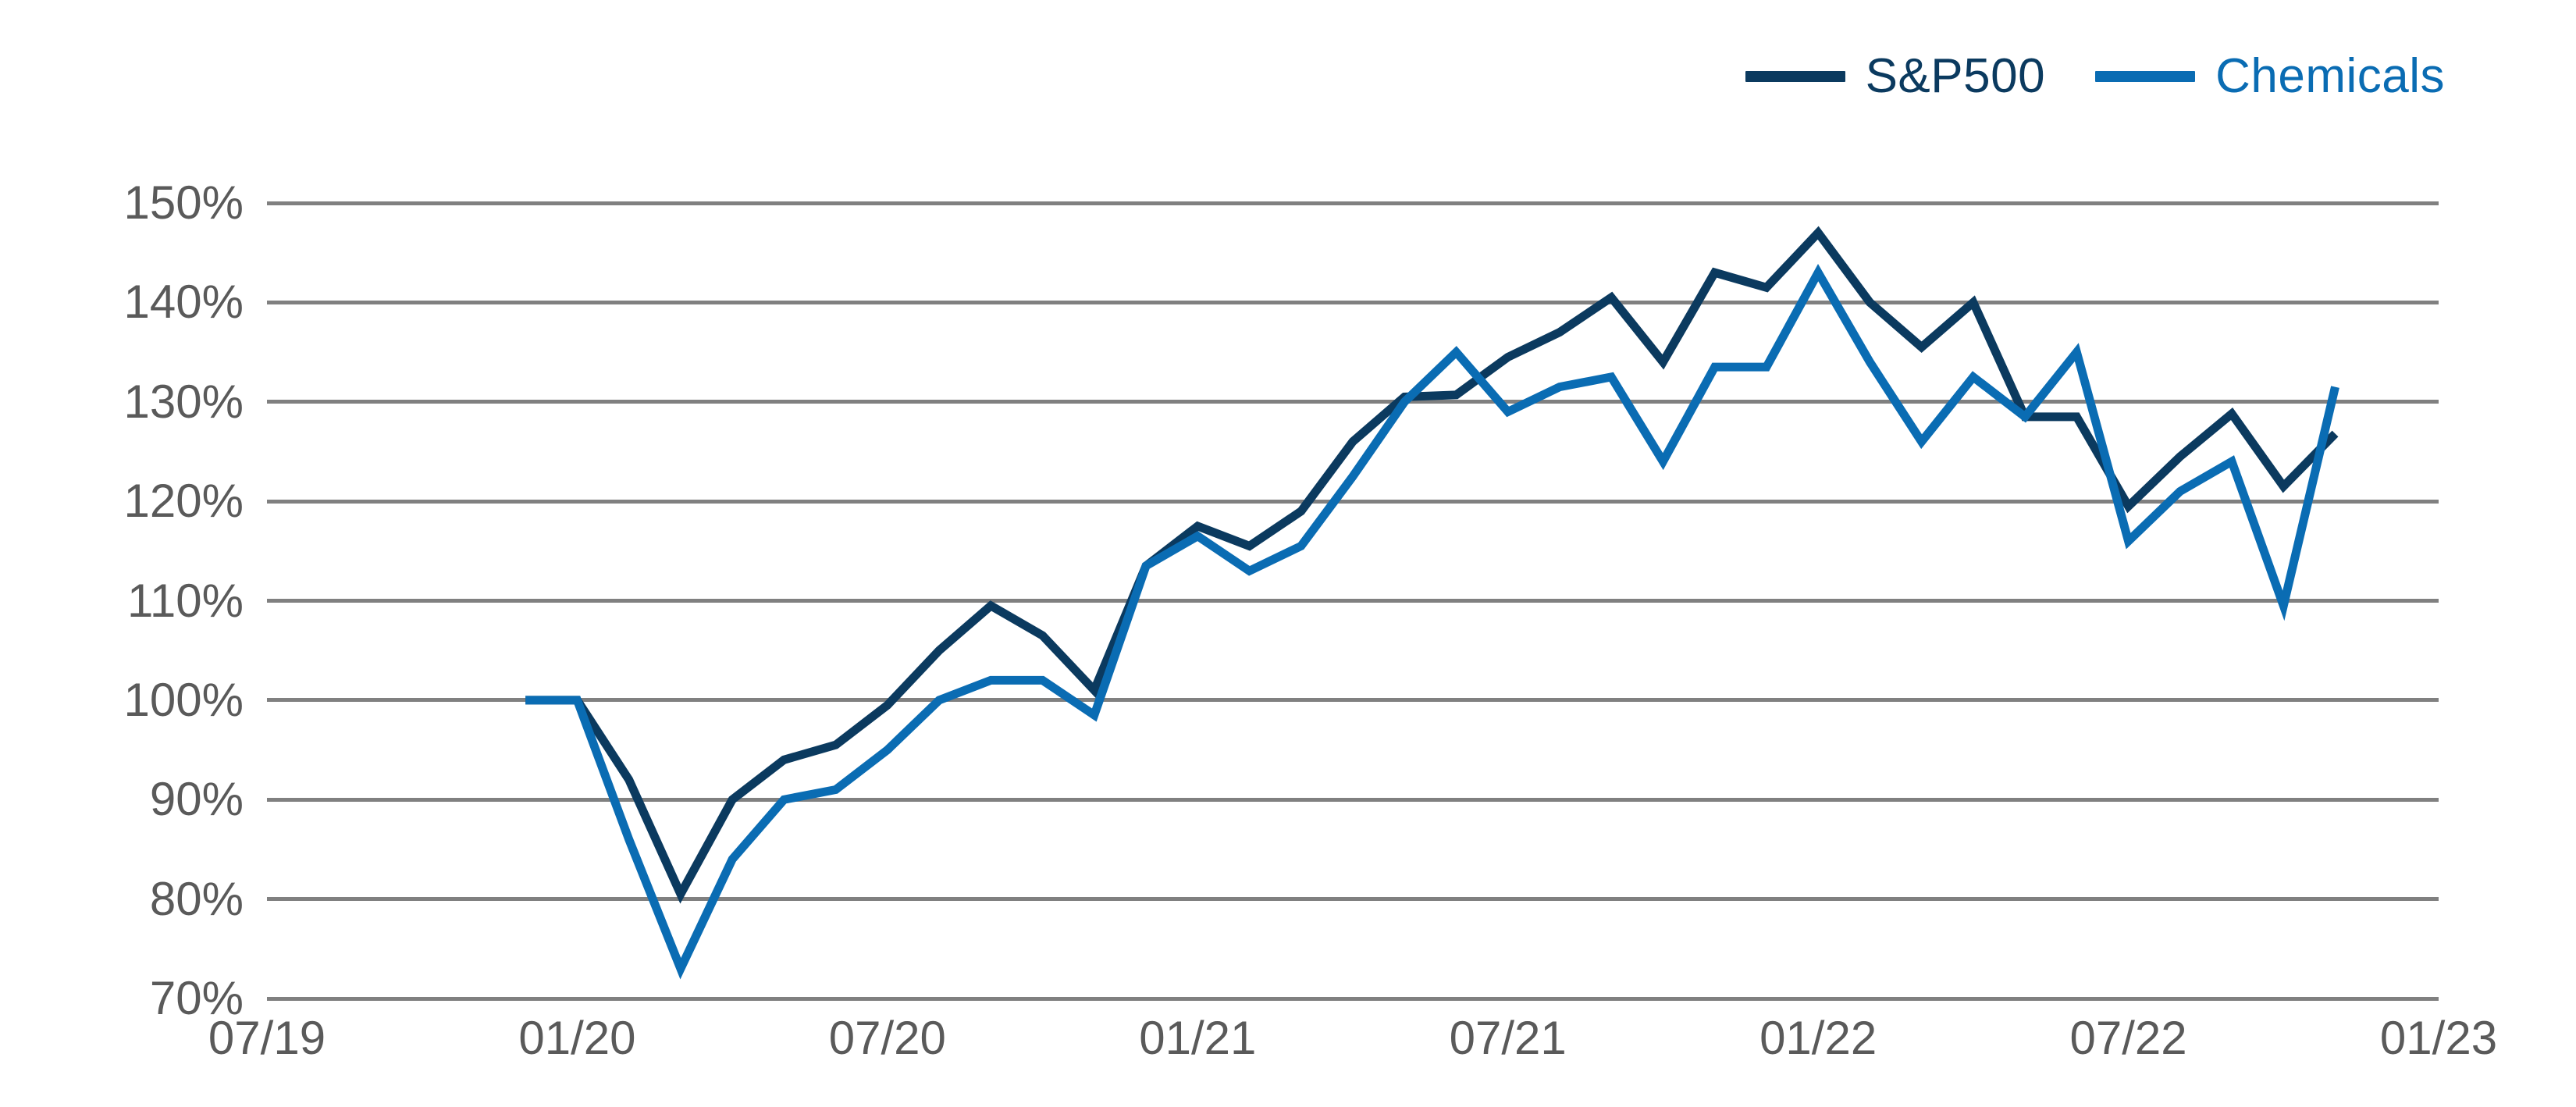  Describe the element at coordinates (183, 501) in the screenshot. I see `y-axis-tick-label: 120%` at that location.